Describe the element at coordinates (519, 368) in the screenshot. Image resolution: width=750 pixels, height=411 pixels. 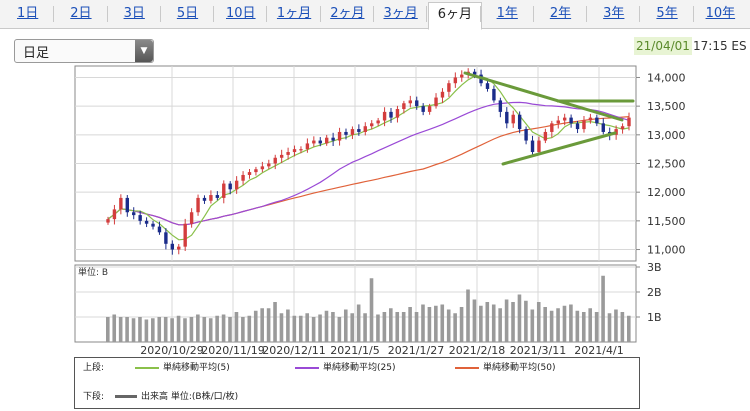
I see `legend-item-ma50-label: 単純移動平均(50)` at that location.